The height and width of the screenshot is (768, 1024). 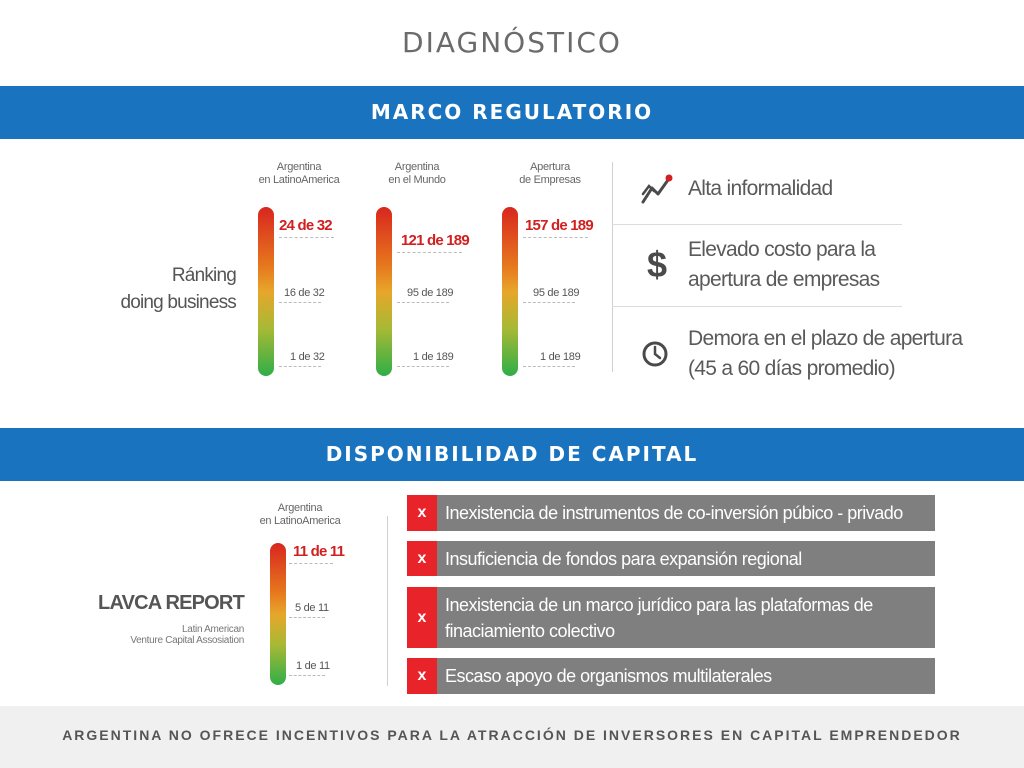 What do you see at coordinates (304, 293) in the screenshot?
I see `ranking-mid-latam: 16 de 32` at bounding box center [304, 293].